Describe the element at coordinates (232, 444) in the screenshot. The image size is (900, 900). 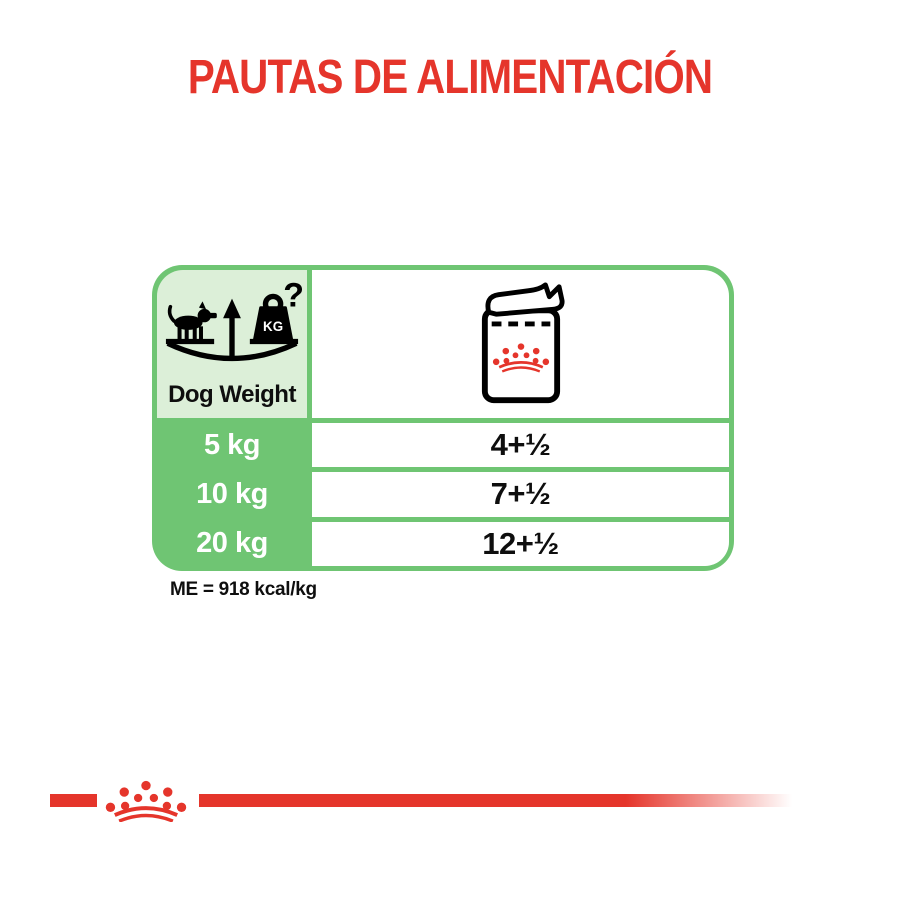
I see `weight-cell: 5 kg` at that location.